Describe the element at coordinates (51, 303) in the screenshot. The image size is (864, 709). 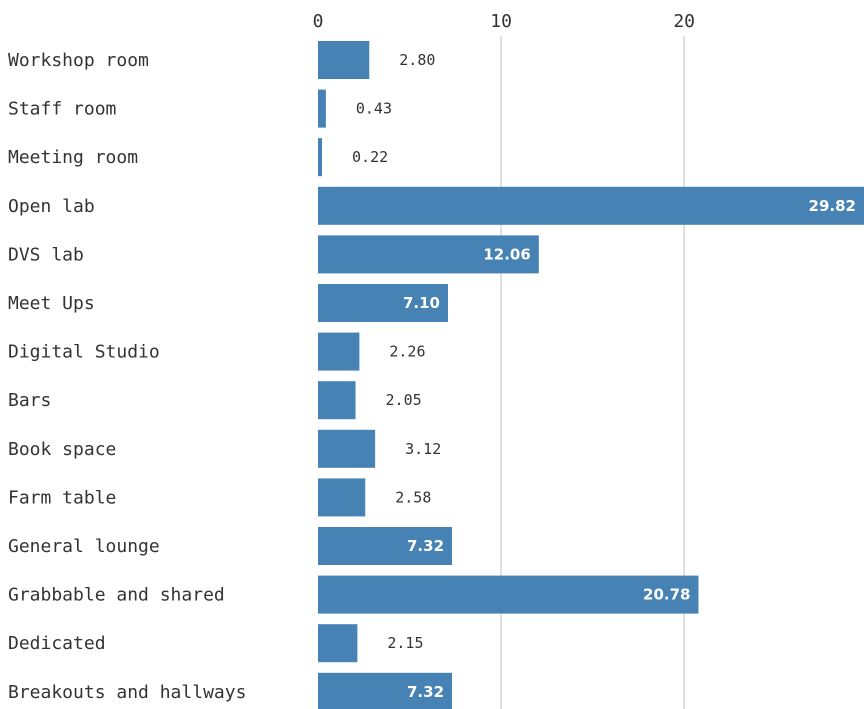
I see `category-label: Meet Ups` at that location.